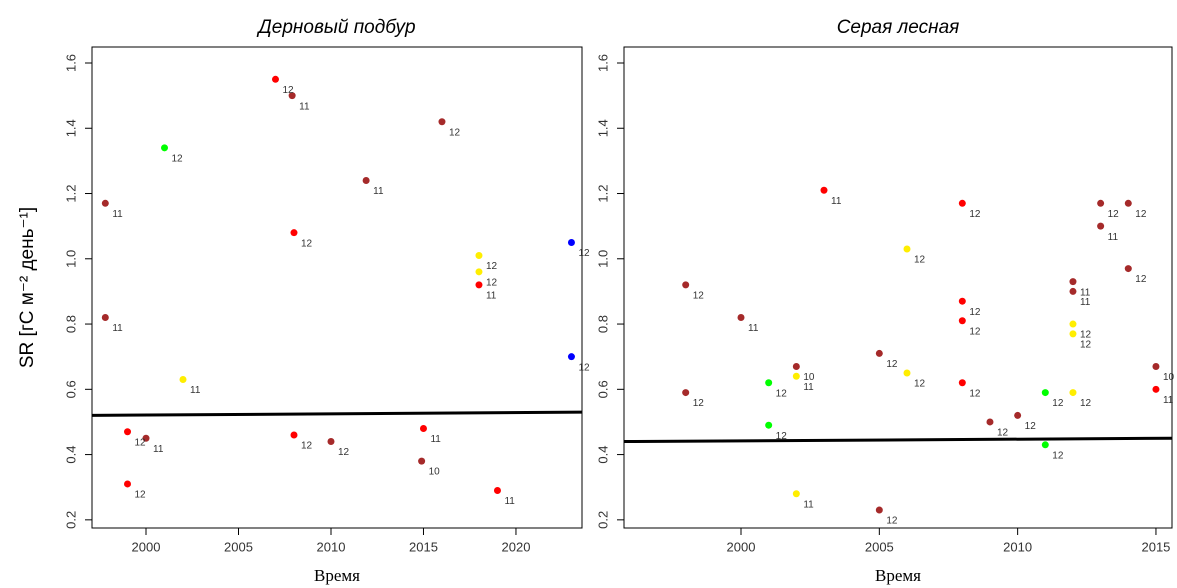  Describe the element at coordinates (331, 546) in the screenshot. I see `x-tick-label: 2010` at that location.